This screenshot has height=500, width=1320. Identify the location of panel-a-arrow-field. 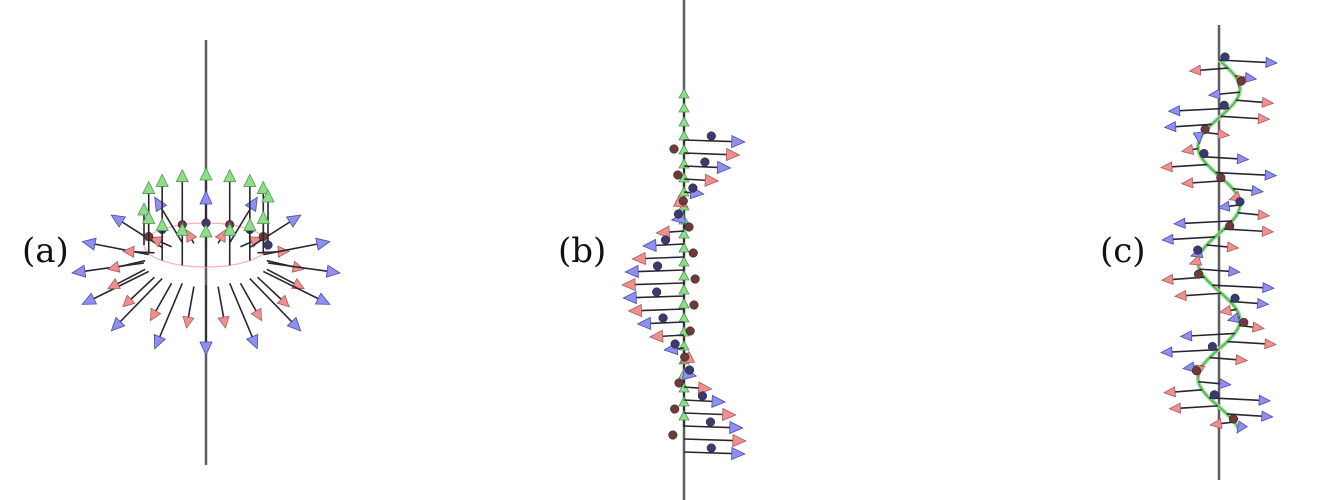
(206, 261).